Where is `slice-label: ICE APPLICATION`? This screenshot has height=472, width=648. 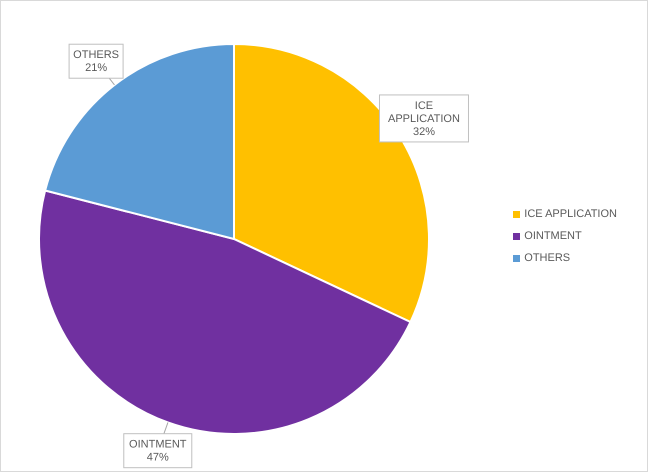
slice-label: ICE APPLICATION is located at coordinates (424, 112).